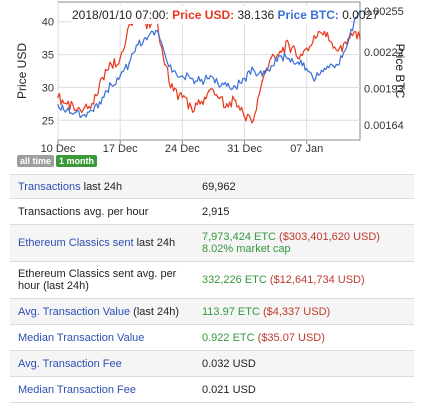 The image size is (424, 403). Describe the element at coordinates (212, 363) in the screenshot. I see `stats-row: Avg. Transaction Fee 0.032 USD` at that location.